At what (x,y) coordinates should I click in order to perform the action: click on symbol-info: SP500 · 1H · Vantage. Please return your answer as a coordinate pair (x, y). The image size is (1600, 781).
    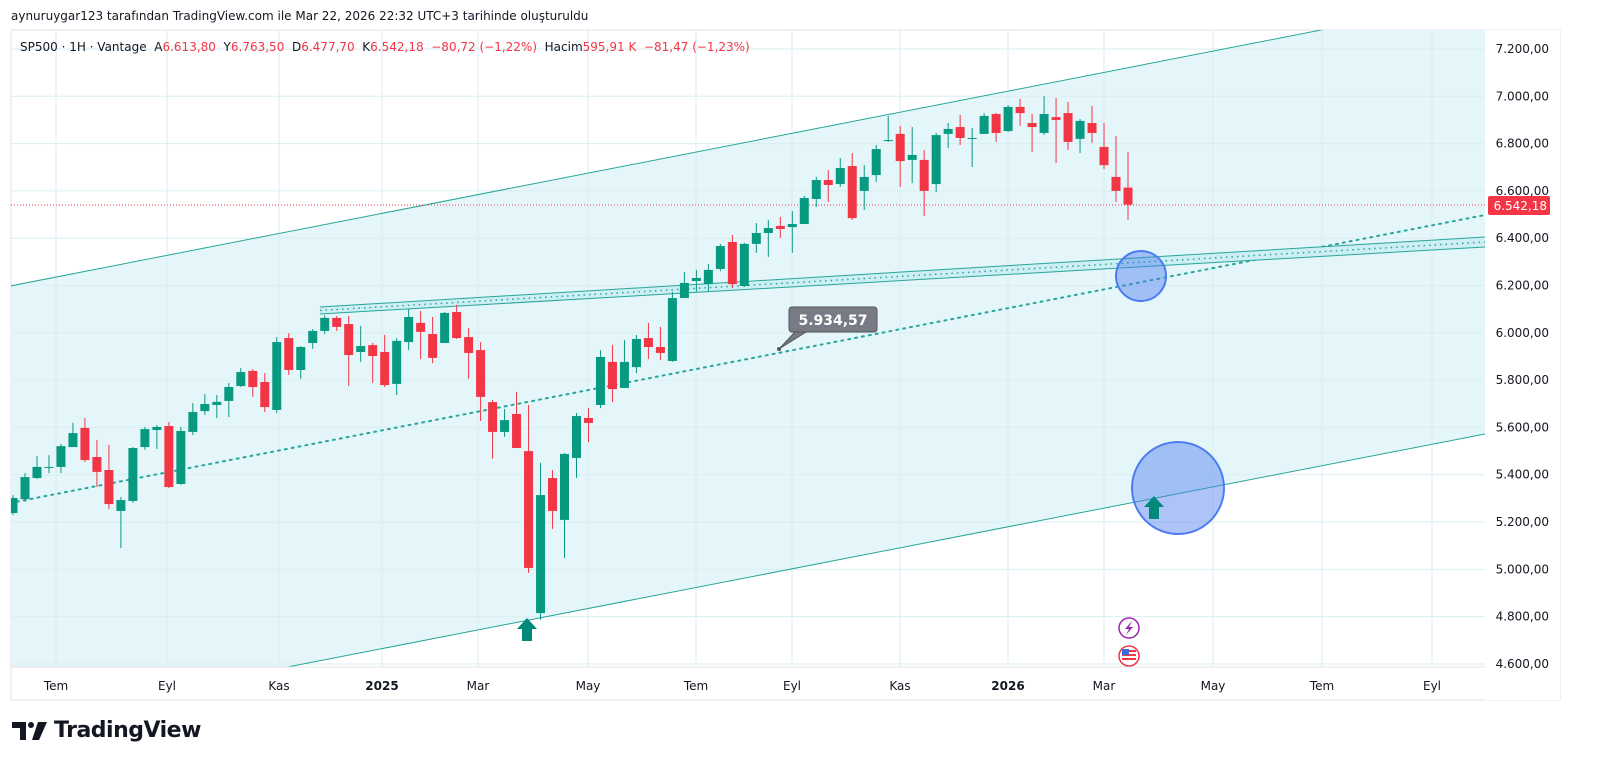
    Looking at the image, I should click on (83, 47).